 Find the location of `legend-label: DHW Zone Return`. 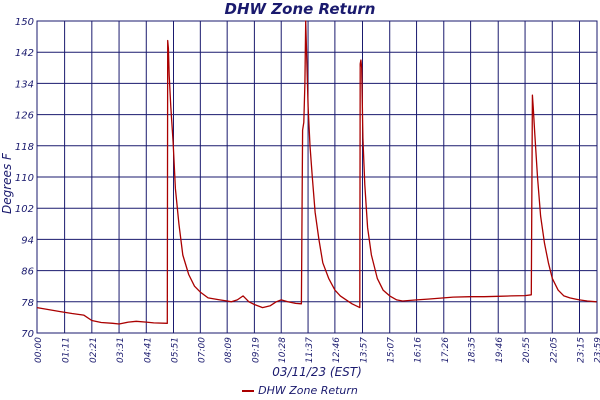

legend-label: DHW Zone Return is located at coordinates (308, 390).